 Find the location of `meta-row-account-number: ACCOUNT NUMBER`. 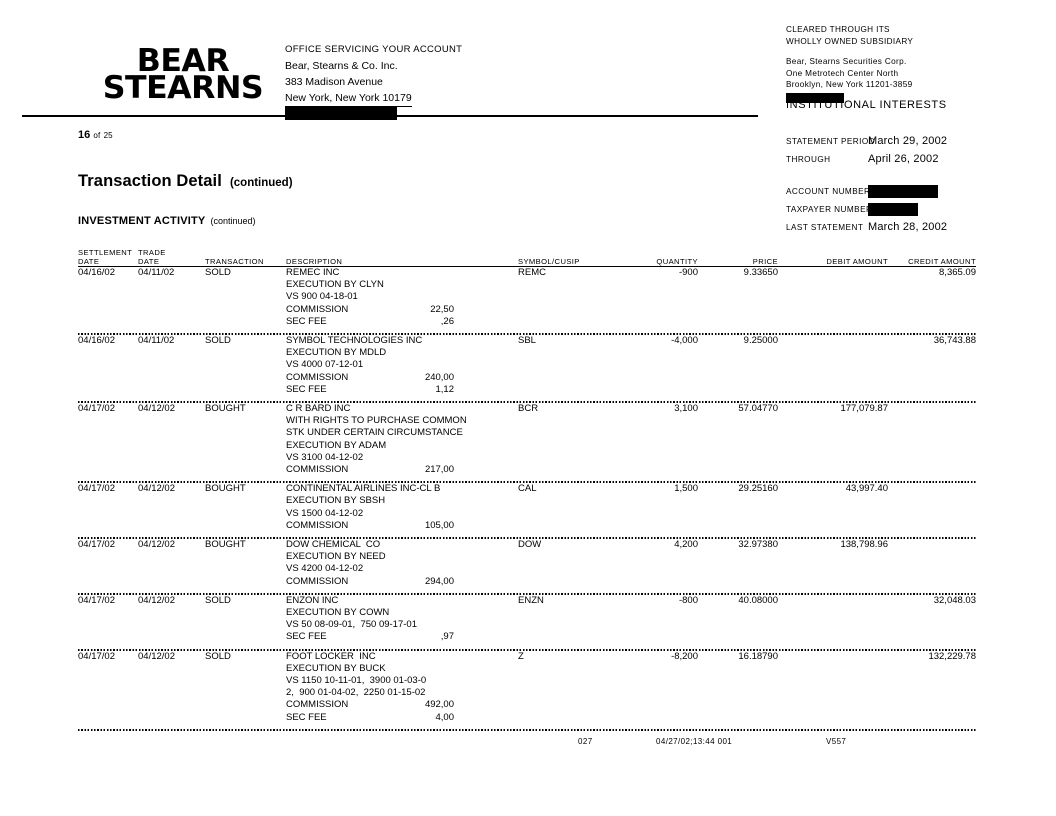

meta-row-account-number: ACCOUNT NUMBER is located at coordinates (911, 194).